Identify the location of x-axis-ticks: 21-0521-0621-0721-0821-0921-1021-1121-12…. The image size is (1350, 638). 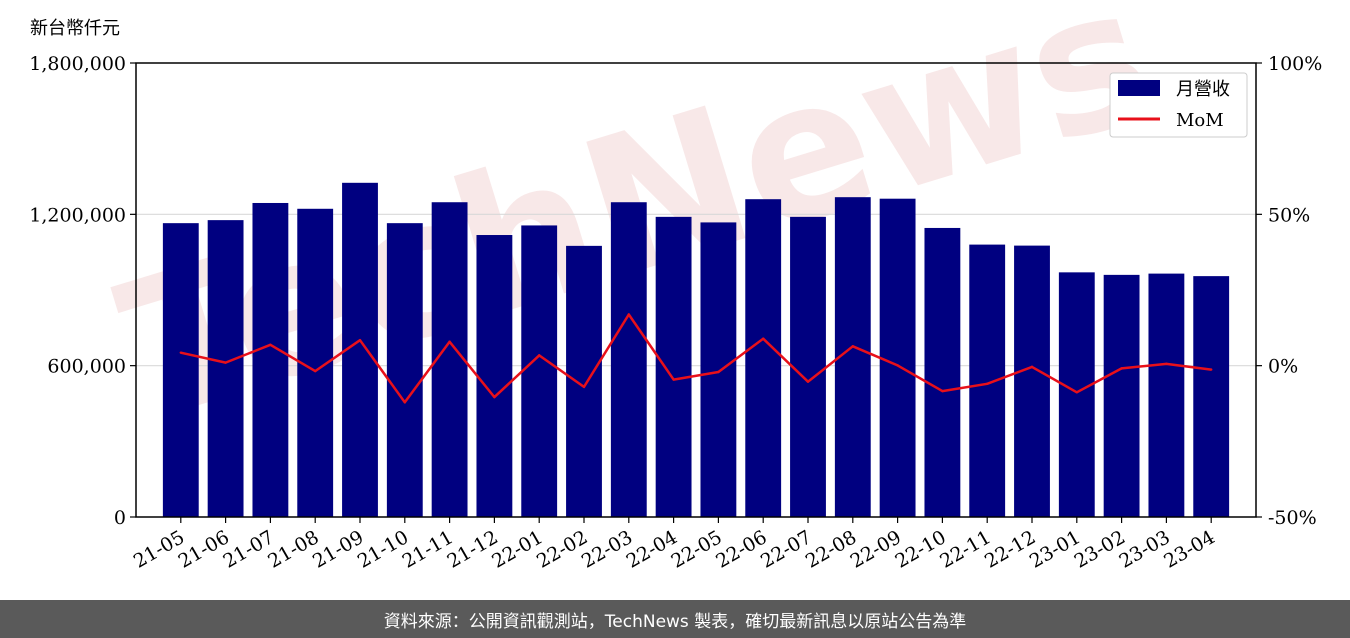
(674, 545).